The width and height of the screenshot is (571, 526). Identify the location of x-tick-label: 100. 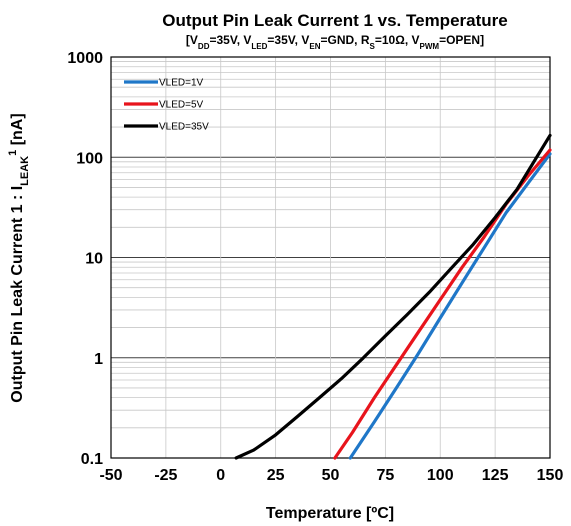
(440, 475).